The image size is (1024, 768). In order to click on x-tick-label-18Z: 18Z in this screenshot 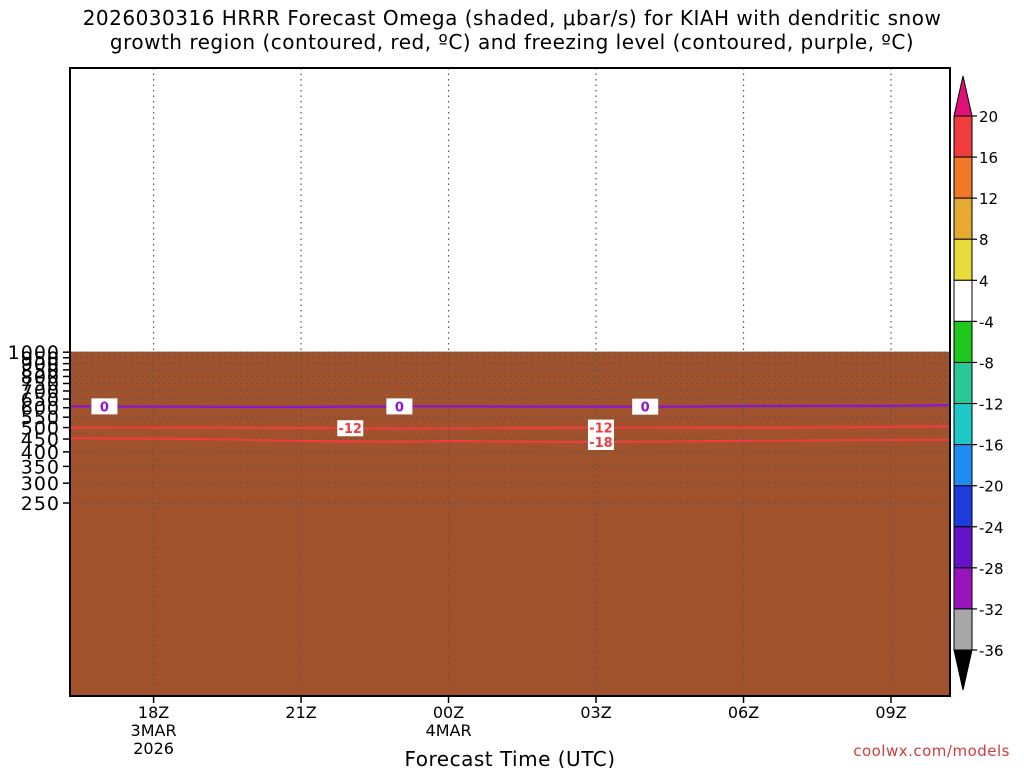, I will do `click(153, 712)`.